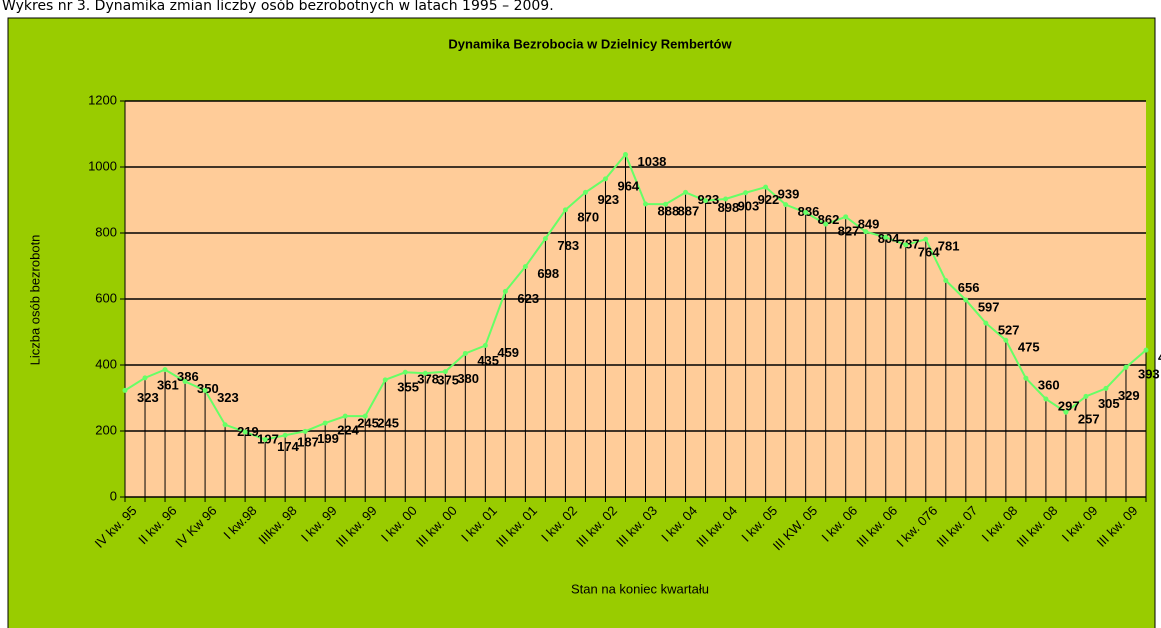 The width and height of the screenshot is (1161, 628). I want to click on value-label: 922, so click(769, 199).